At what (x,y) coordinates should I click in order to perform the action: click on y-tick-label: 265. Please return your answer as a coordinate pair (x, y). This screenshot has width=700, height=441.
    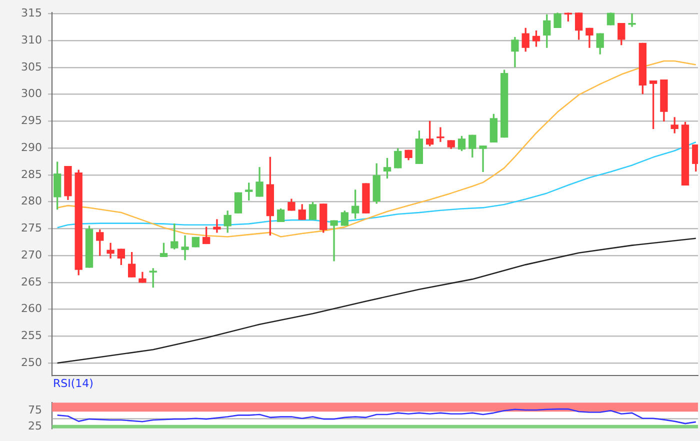
    Looking at the image, I should click on (31, 281).